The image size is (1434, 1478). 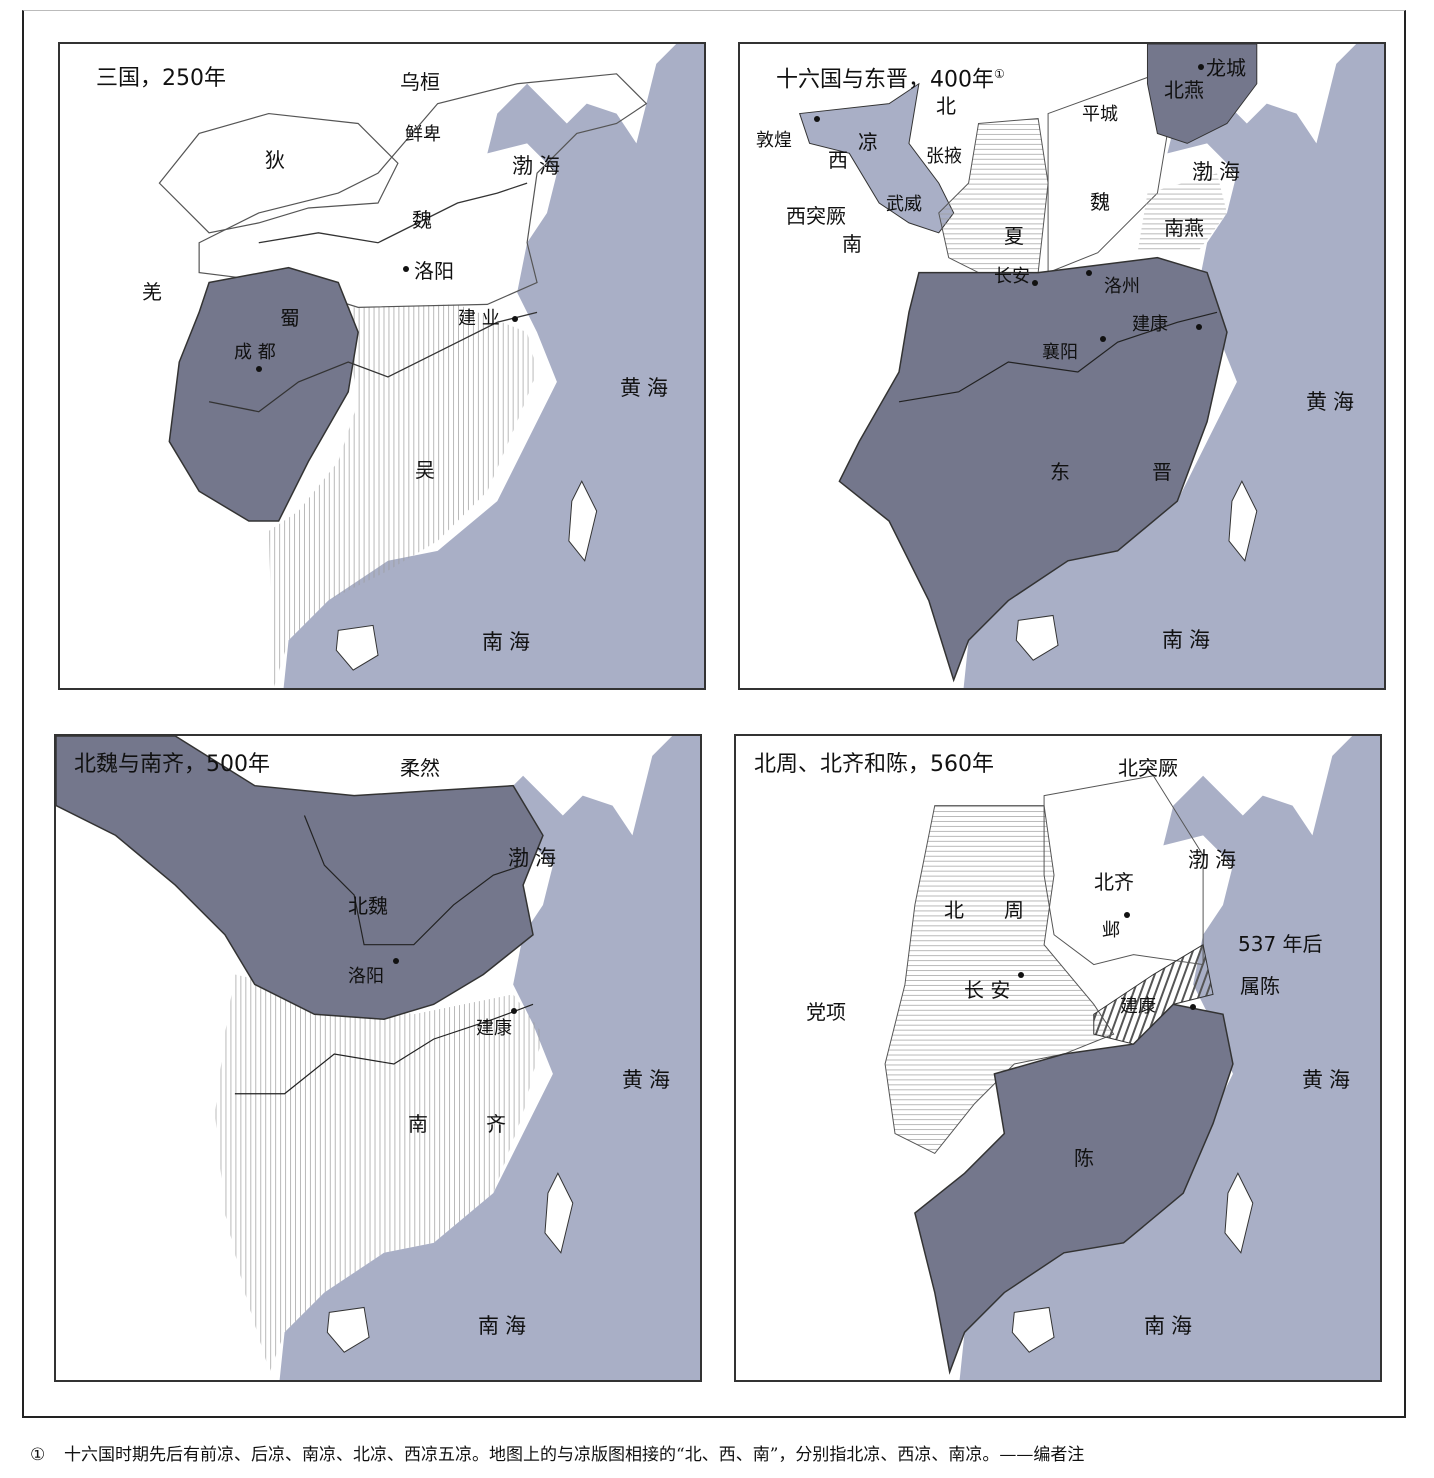 What do you see at coordinates (379, 1173) in the screenshot?
I see `southern-qi-territory` at bounding box center [379, 1173].